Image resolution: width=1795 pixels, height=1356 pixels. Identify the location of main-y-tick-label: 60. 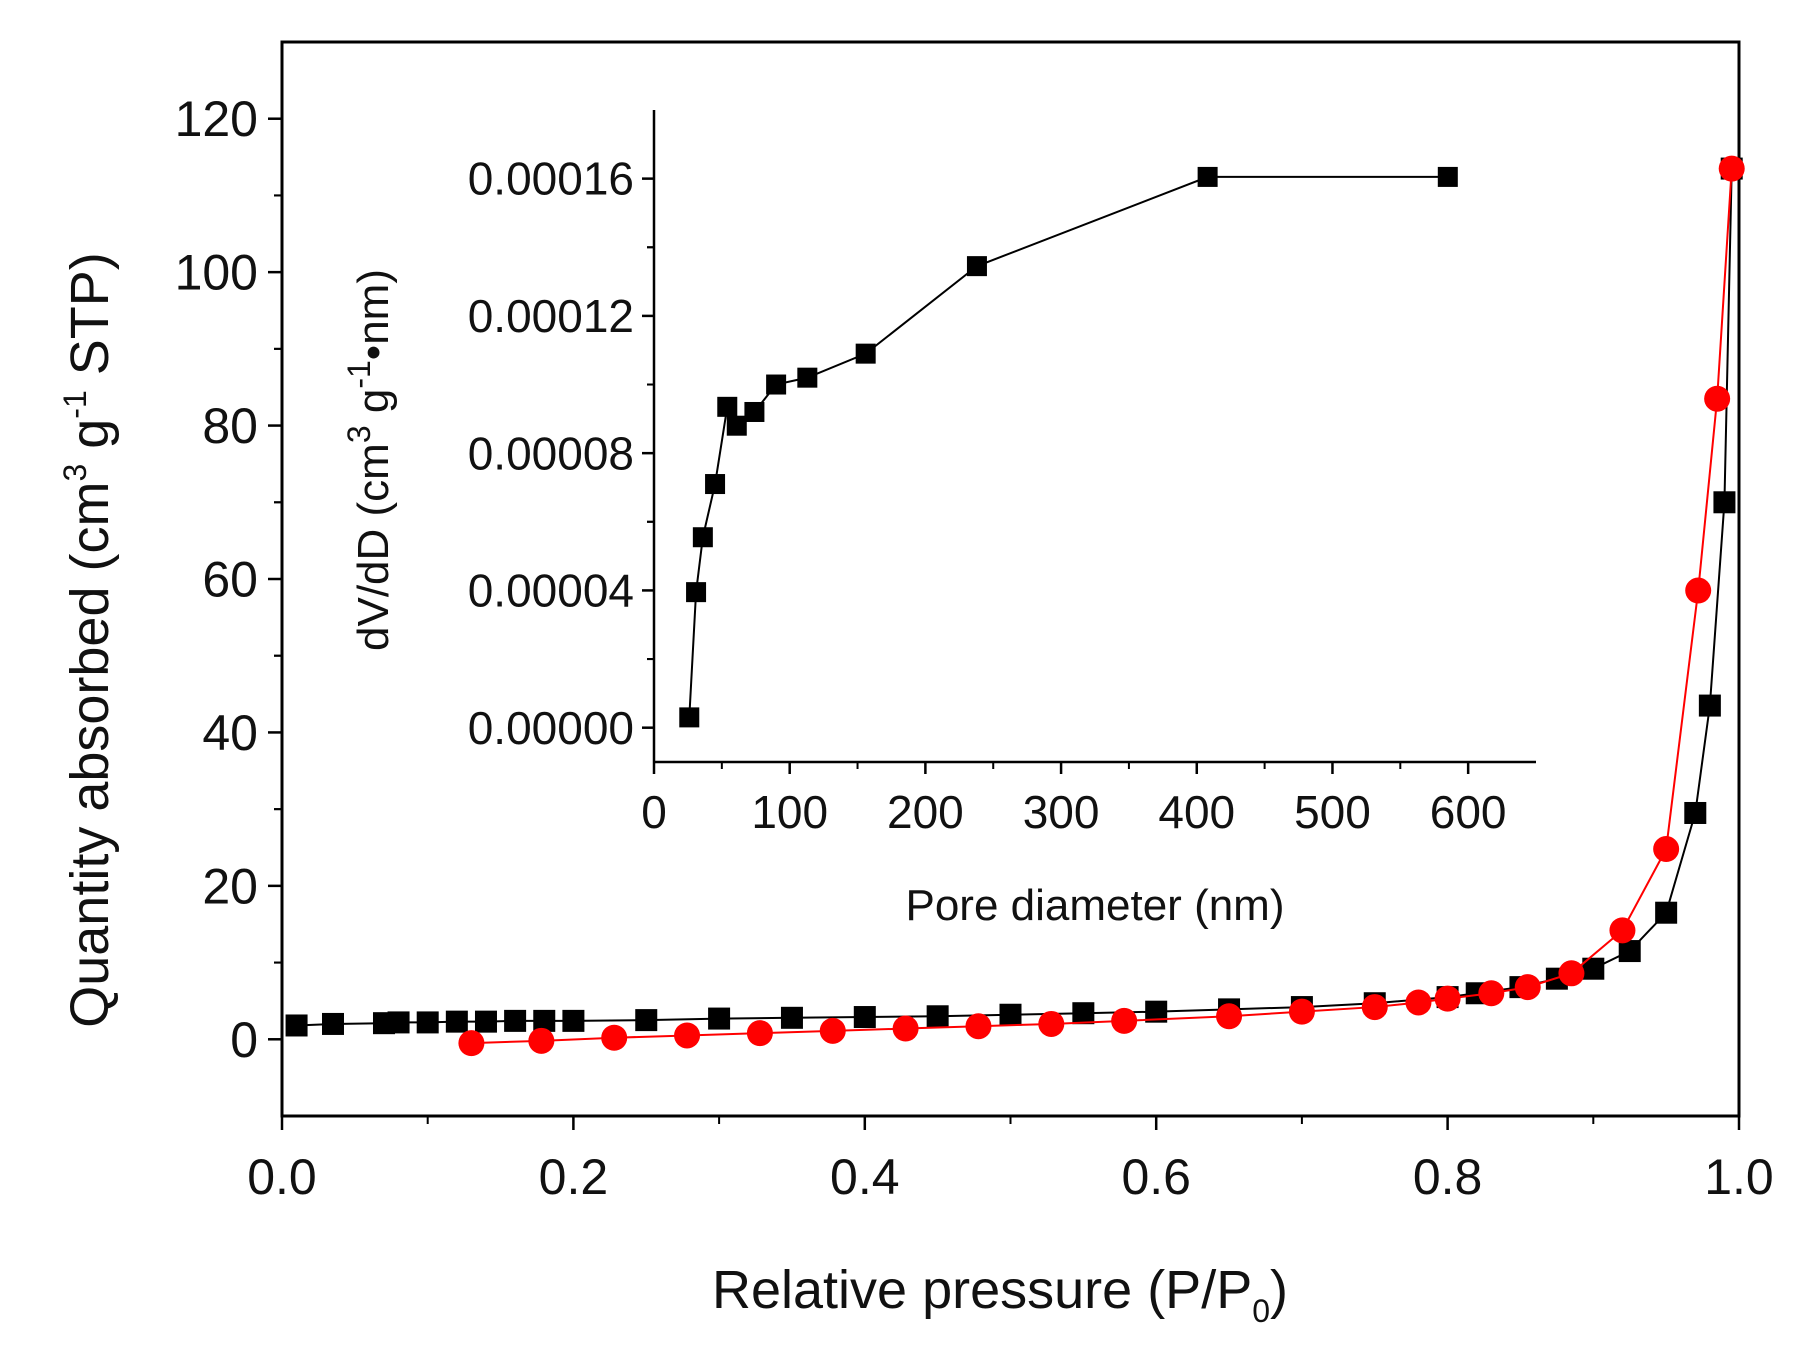
(230, 580).